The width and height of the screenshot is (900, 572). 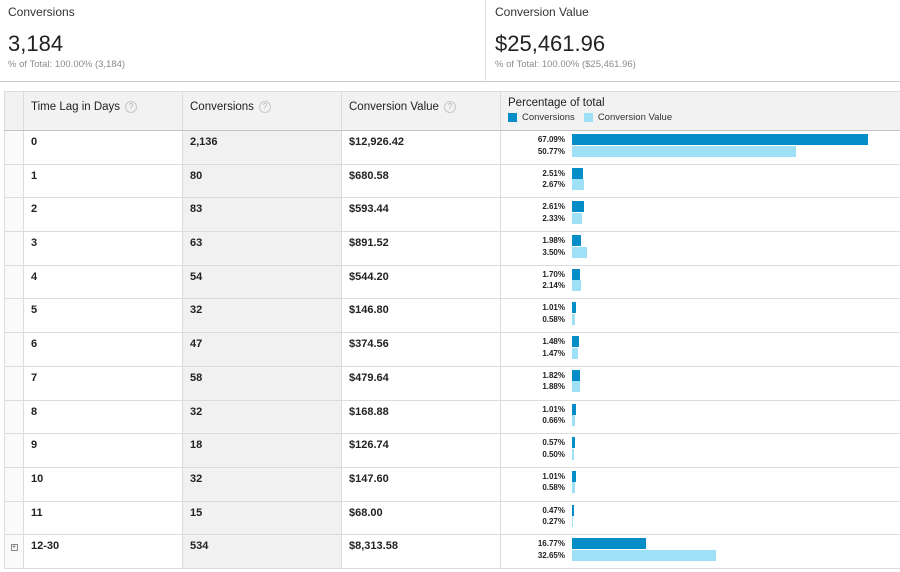 I want to click on legend-swatch, so click(x=588, y=117).